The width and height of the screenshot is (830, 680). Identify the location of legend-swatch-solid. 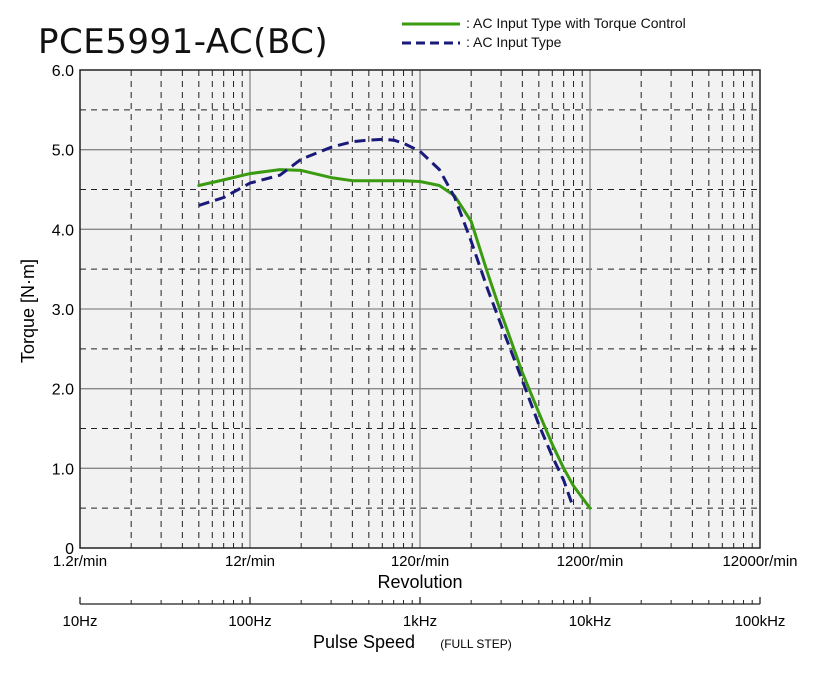
(431, 24).